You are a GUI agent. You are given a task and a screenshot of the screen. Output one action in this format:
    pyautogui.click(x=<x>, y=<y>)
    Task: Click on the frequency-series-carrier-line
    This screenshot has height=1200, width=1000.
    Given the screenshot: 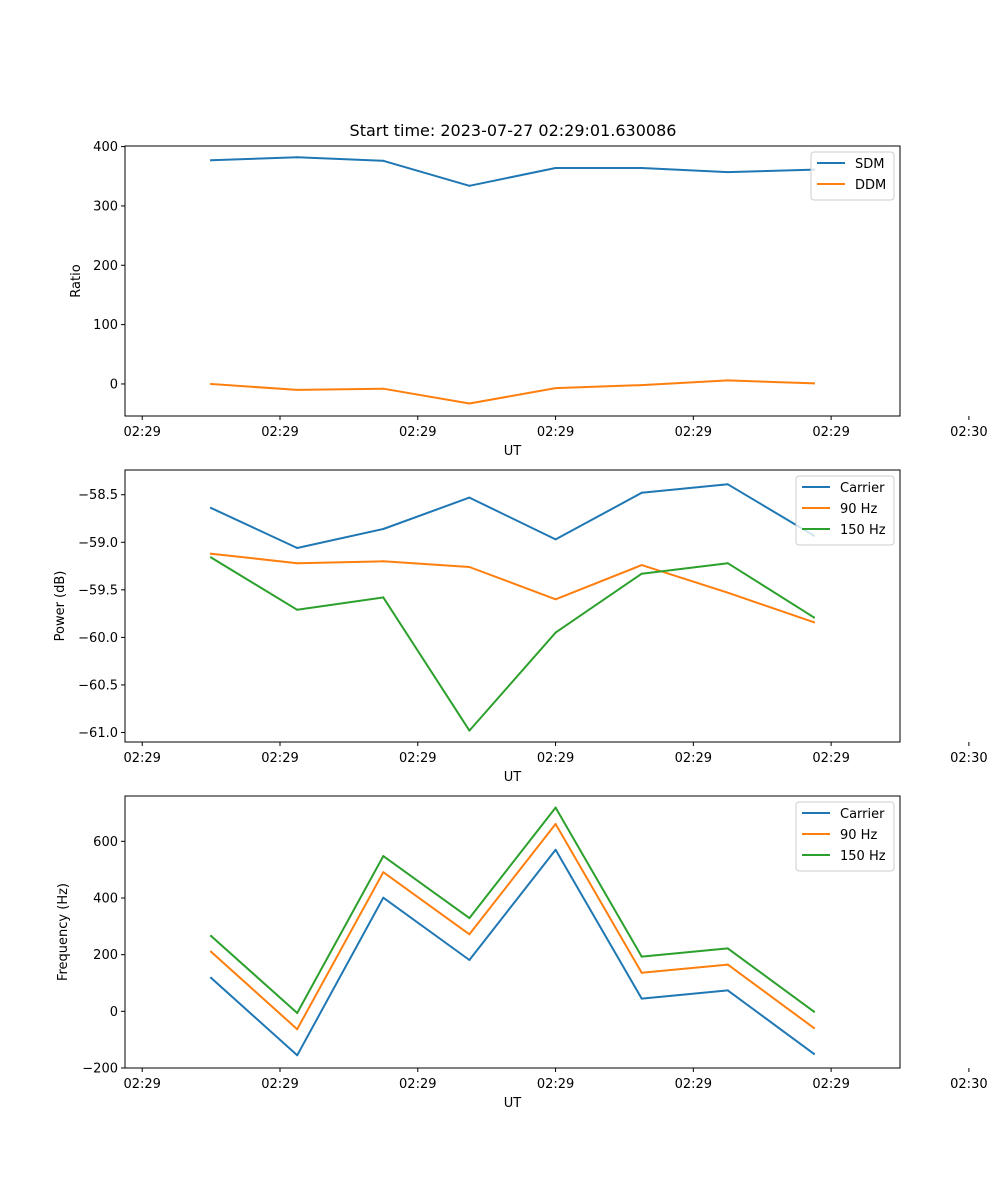 What is the action you would take?
    pyautogui.click(x=512, y=952)
    